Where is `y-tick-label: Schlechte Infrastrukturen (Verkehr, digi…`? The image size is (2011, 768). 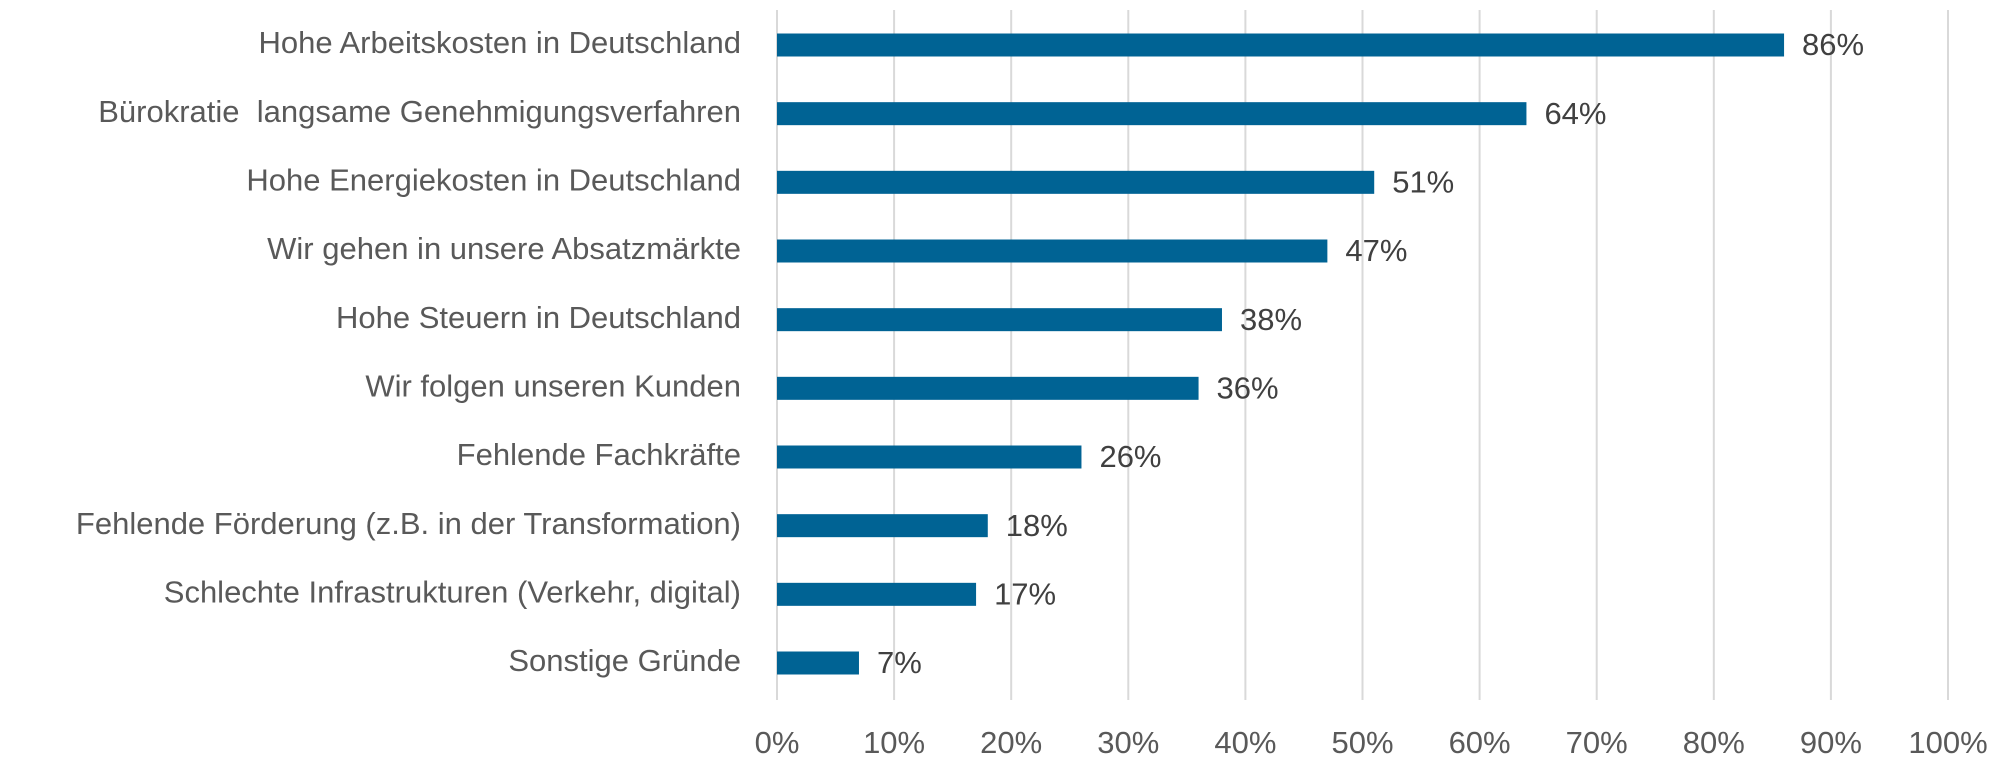 y-tick-label: Schlechte Infrastrukturen (Verkehr, digi… is located at coordinates (452, 592).